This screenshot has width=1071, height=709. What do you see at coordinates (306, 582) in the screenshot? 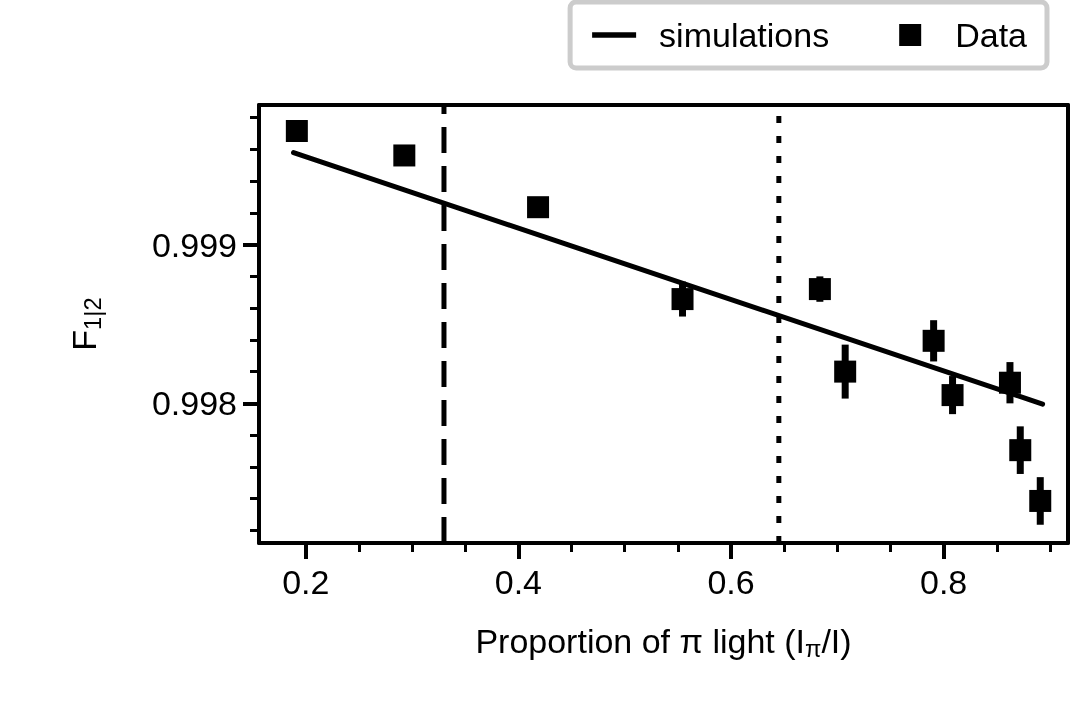
I see `x-tick-label: 0.2` at bounding box center [306, 582].